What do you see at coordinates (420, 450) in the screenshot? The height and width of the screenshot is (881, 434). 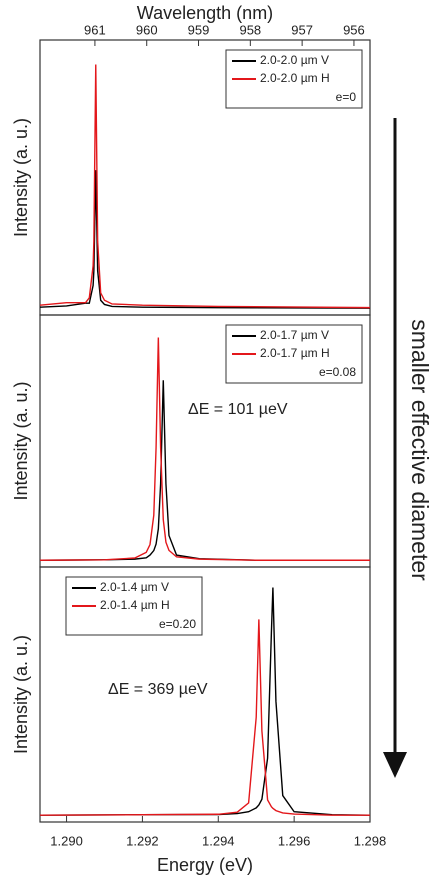 I see `side-label: smaller effective diameter` at bounding box center [420, 450].